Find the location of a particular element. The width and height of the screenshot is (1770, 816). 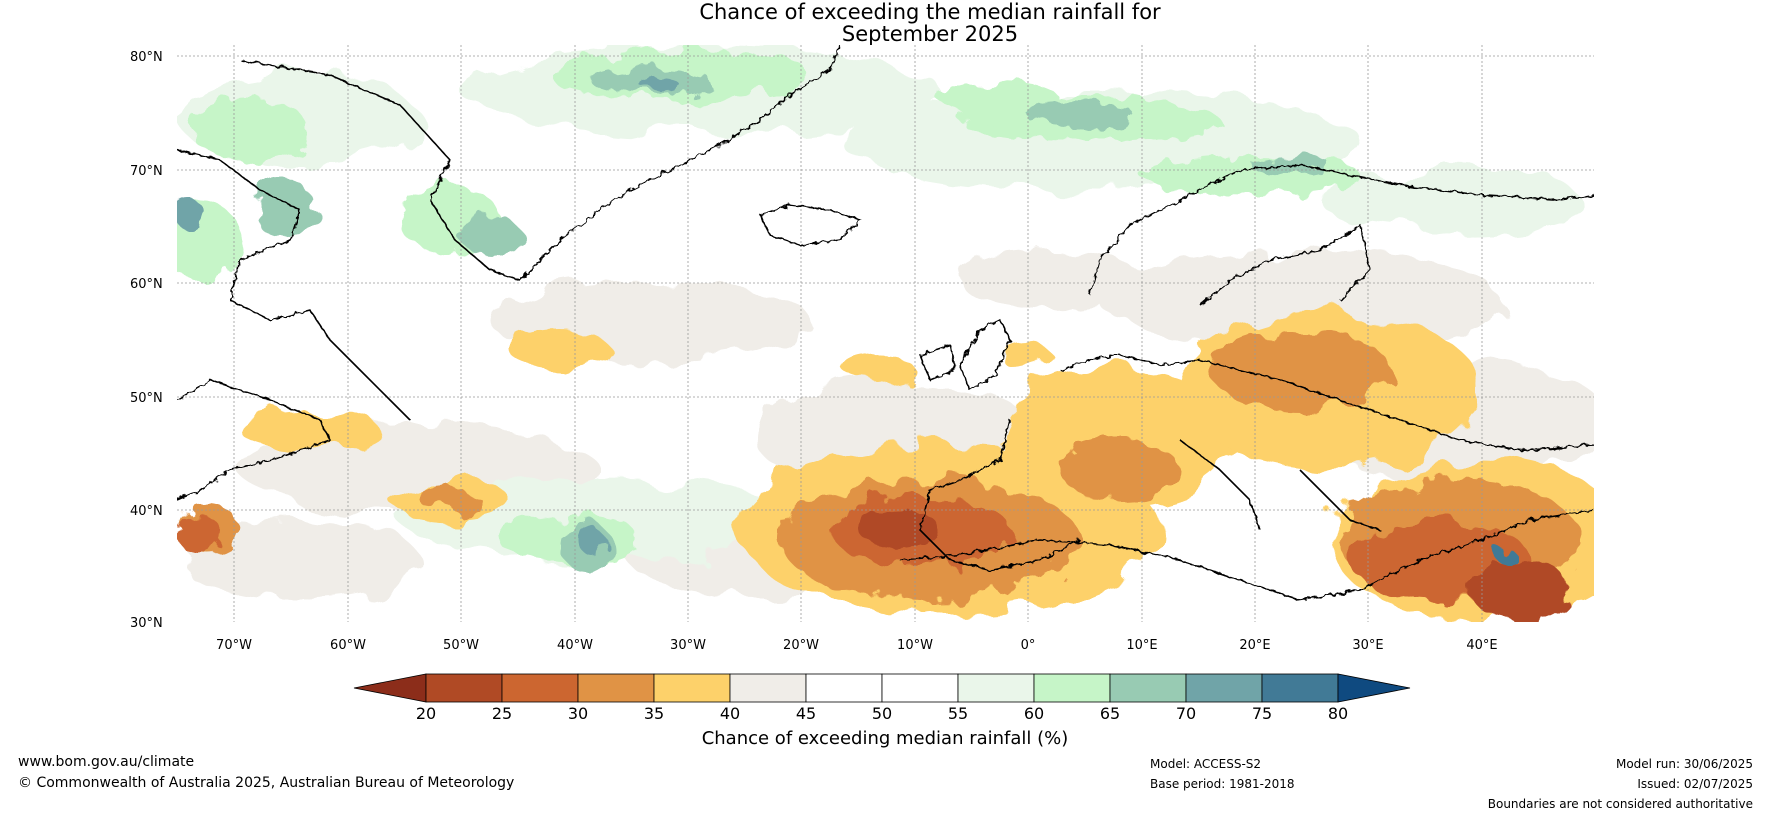

footer-issued: Issued: 02/07/2025 is located at coordinates (1695, 784).